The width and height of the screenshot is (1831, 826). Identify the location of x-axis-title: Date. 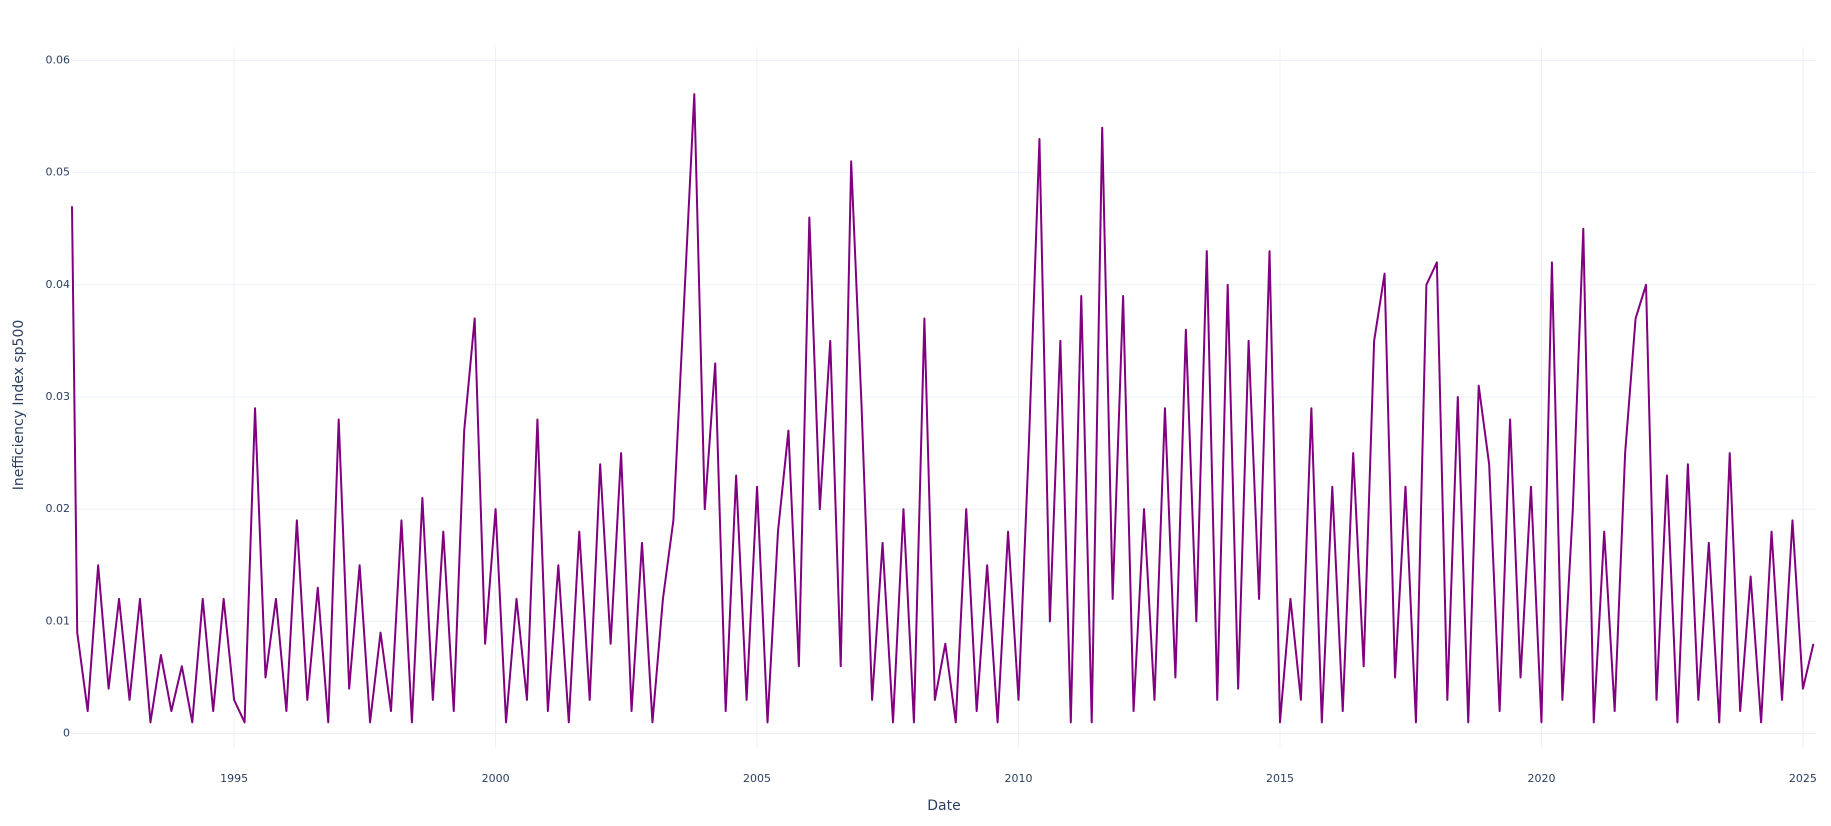
(943, 806).